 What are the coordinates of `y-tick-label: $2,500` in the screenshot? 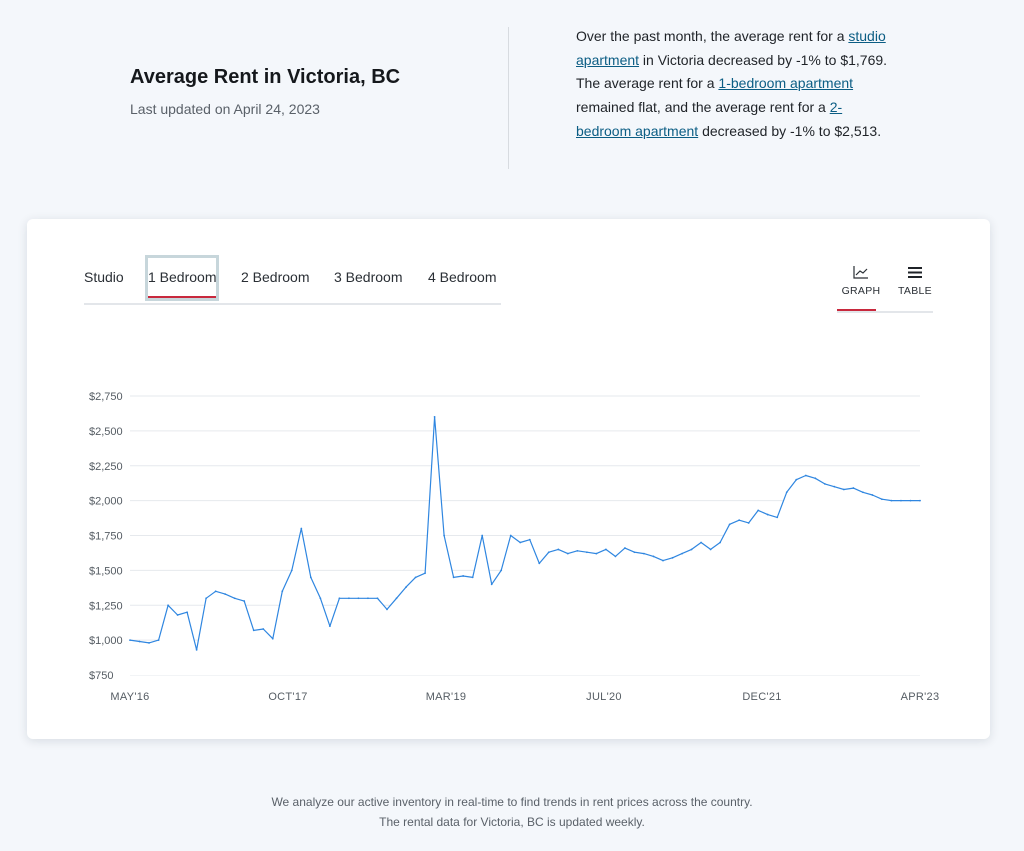 It's located at (106, 432).